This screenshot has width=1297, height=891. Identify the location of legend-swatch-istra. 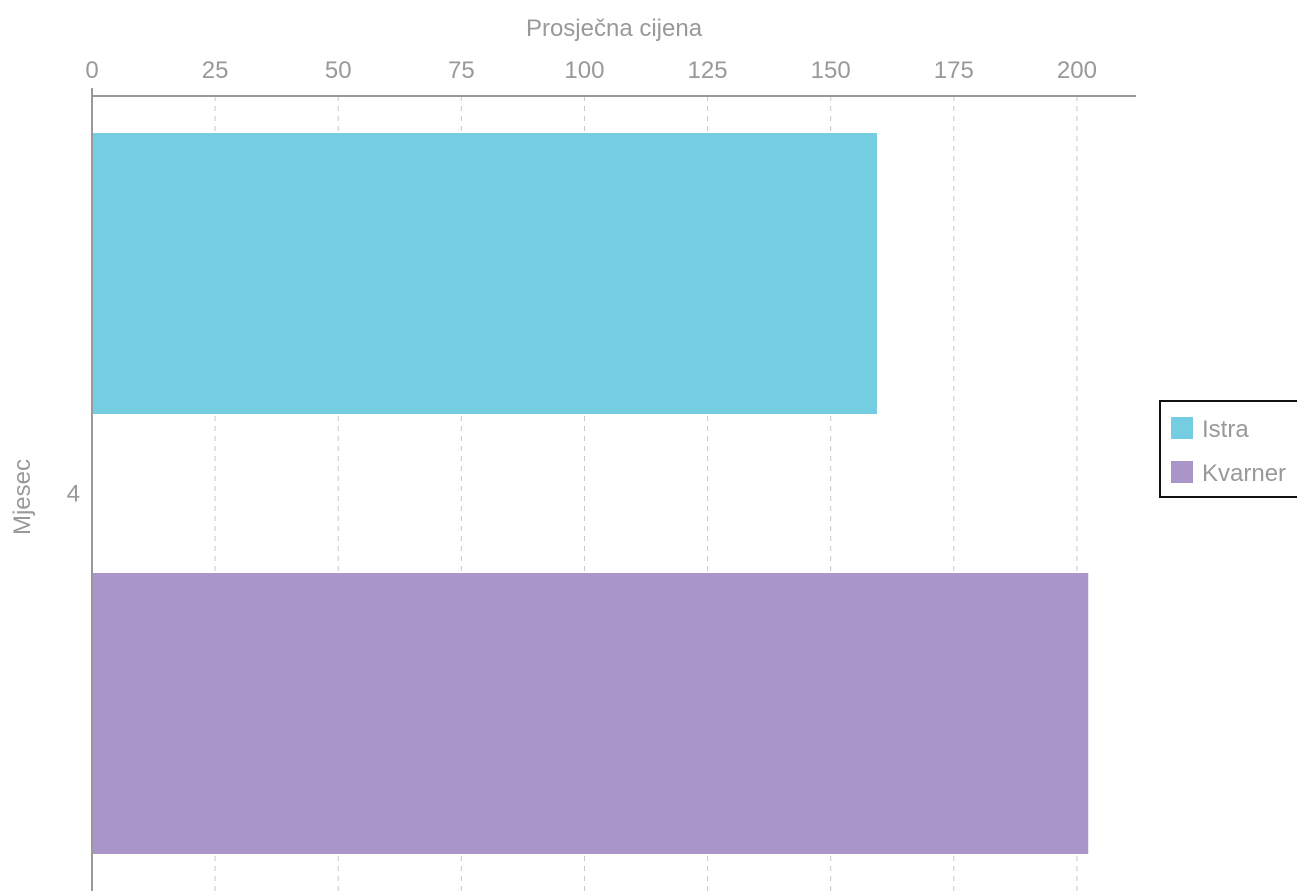
(1182, 428).